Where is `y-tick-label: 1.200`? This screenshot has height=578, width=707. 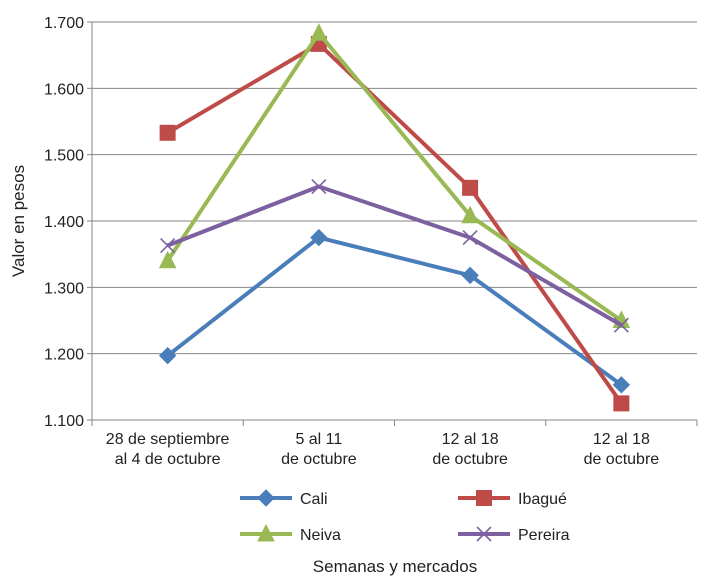 y-tick-label: 1.200 is located at coordinates (64, 355).